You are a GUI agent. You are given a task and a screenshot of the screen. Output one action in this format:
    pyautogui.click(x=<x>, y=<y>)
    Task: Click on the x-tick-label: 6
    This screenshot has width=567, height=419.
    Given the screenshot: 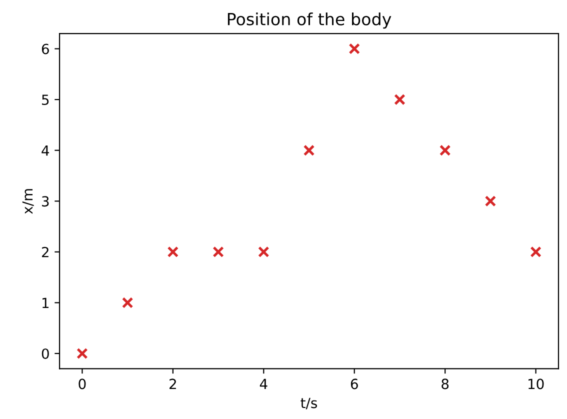 What is the action you would take?
    pyautogui.click(x=354, y=384)
    